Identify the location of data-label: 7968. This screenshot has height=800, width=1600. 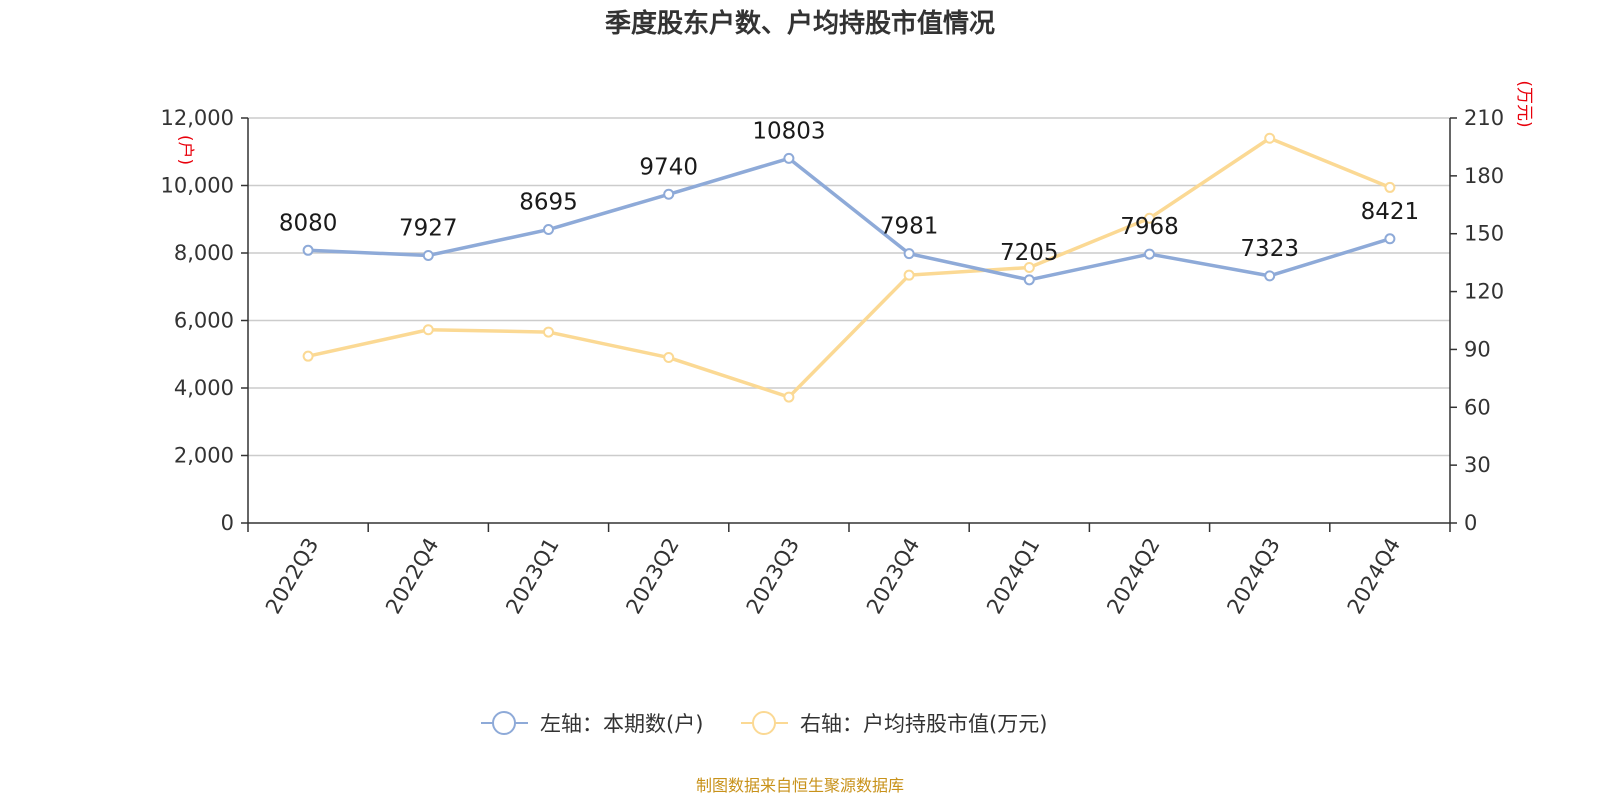
(1149, 227).